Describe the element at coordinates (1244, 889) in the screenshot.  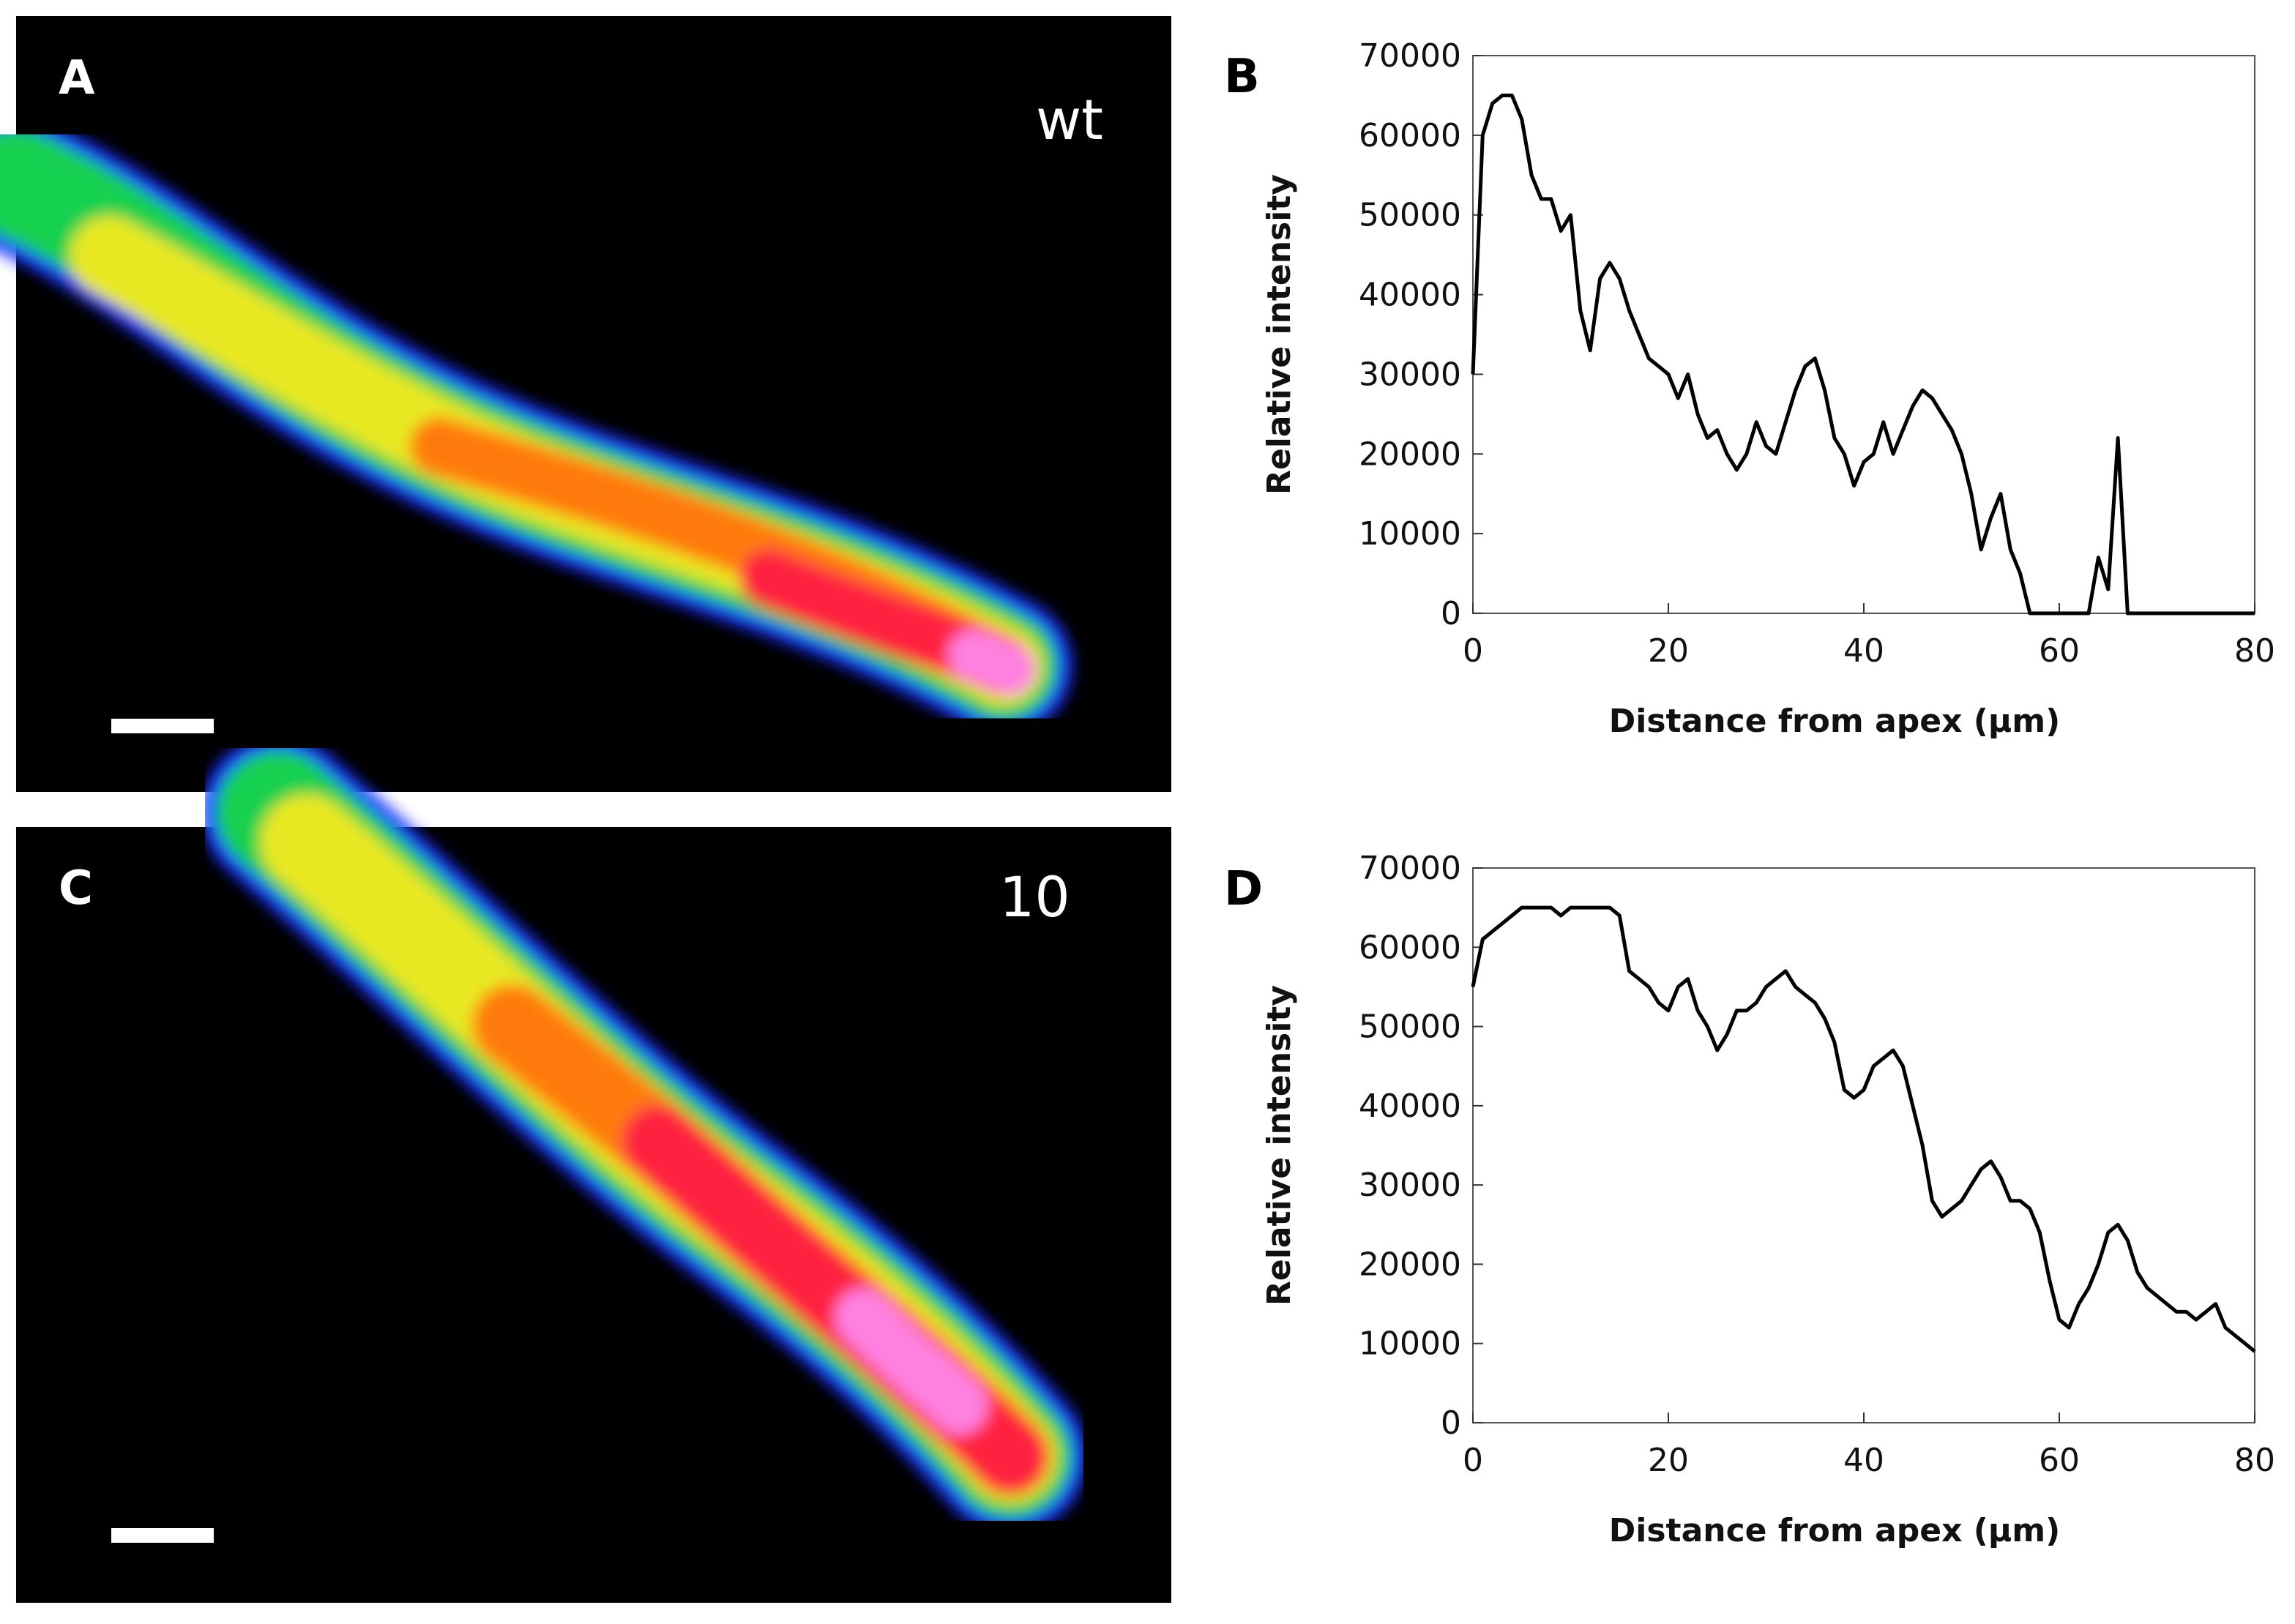
I see `panel-label: D` at that location.